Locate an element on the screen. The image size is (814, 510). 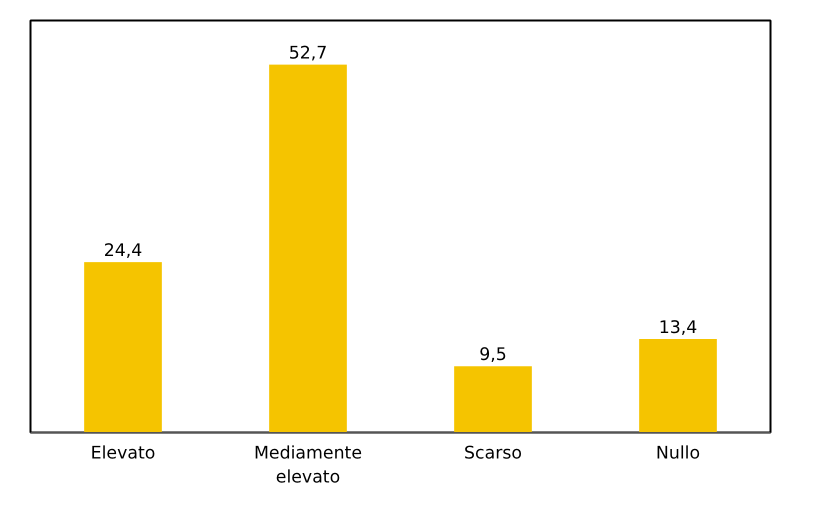
x-tick-label: Nullo is located at coordinates (678, 454).